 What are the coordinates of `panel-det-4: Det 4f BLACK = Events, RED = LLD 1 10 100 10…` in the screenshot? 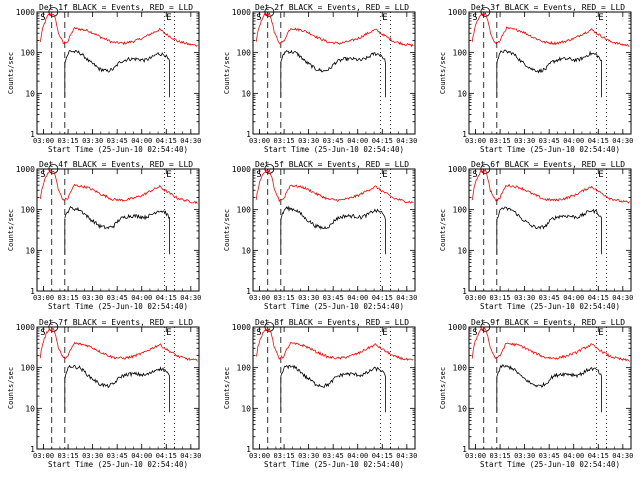 It's located at (104, 235).